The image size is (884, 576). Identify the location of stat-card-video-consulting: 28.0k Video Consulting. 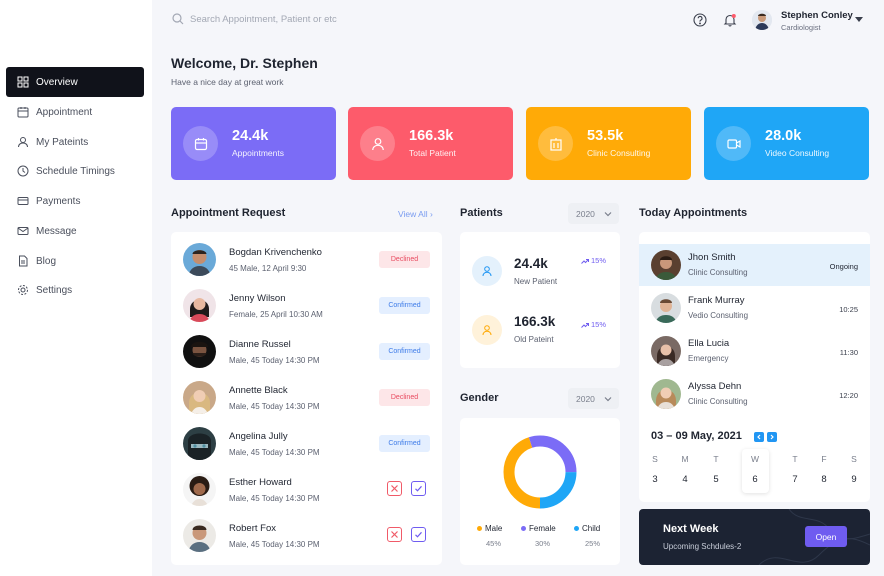
(786, 143).